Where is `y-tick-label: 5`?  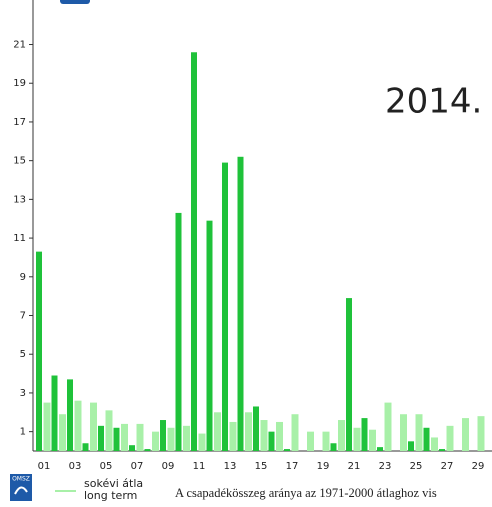
y-tick-label: 5 is located at coordinates (23, 354).